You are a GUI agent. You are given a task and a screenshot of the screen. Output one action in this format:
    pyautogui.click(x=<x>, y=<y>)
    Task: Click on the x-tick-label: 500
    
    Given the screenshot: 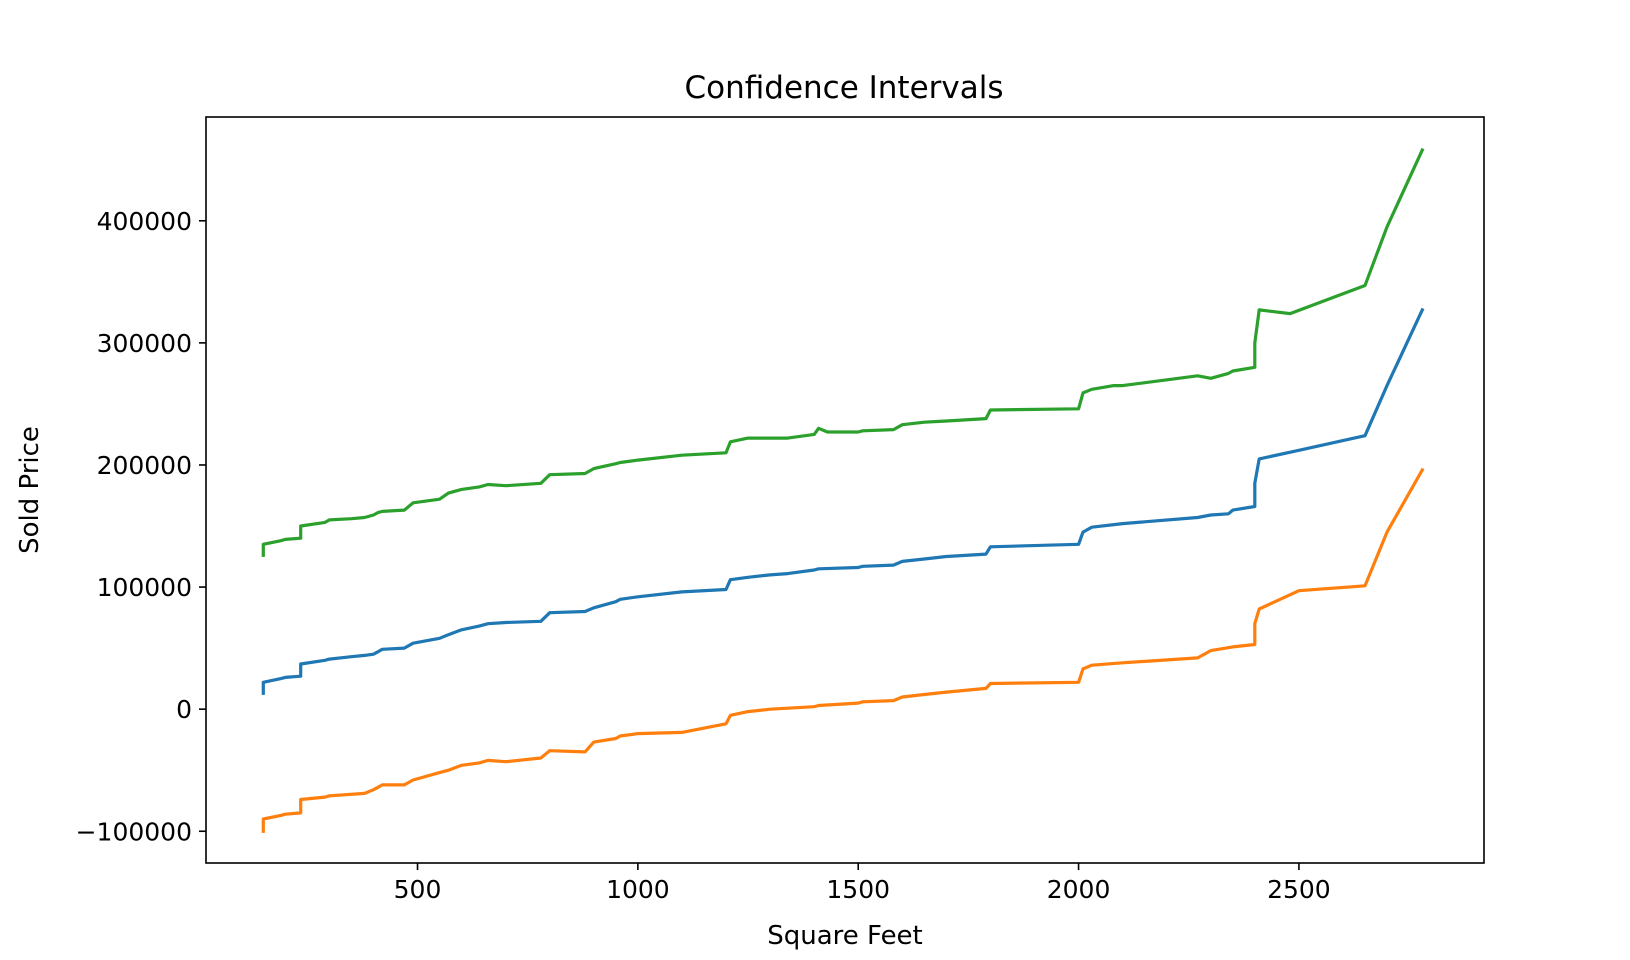 What is the action you would take?
    pyautogui.click(x=418, y=889)
    